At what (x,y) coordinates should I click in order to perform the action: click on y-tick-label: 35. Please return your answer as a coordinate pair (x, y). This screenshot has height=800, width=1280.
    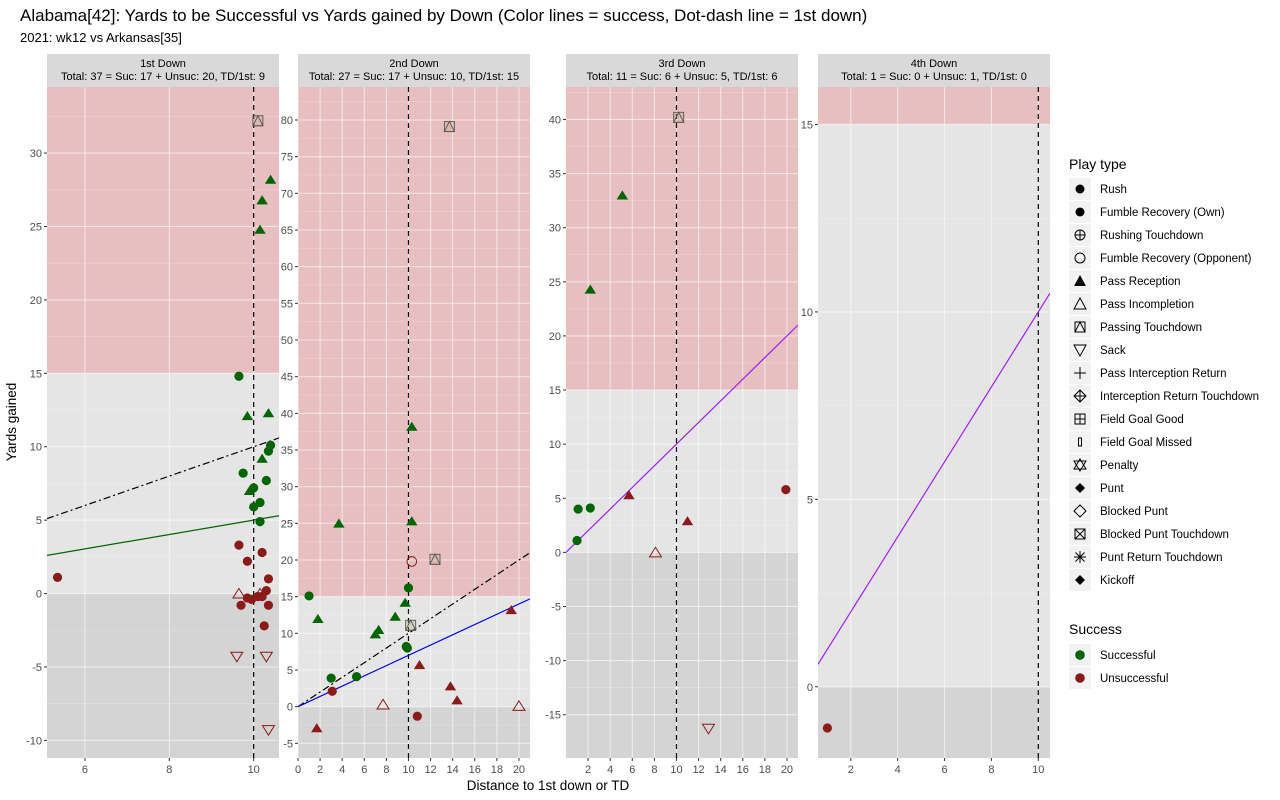
    Looking at the image, I should click on (287, 451).